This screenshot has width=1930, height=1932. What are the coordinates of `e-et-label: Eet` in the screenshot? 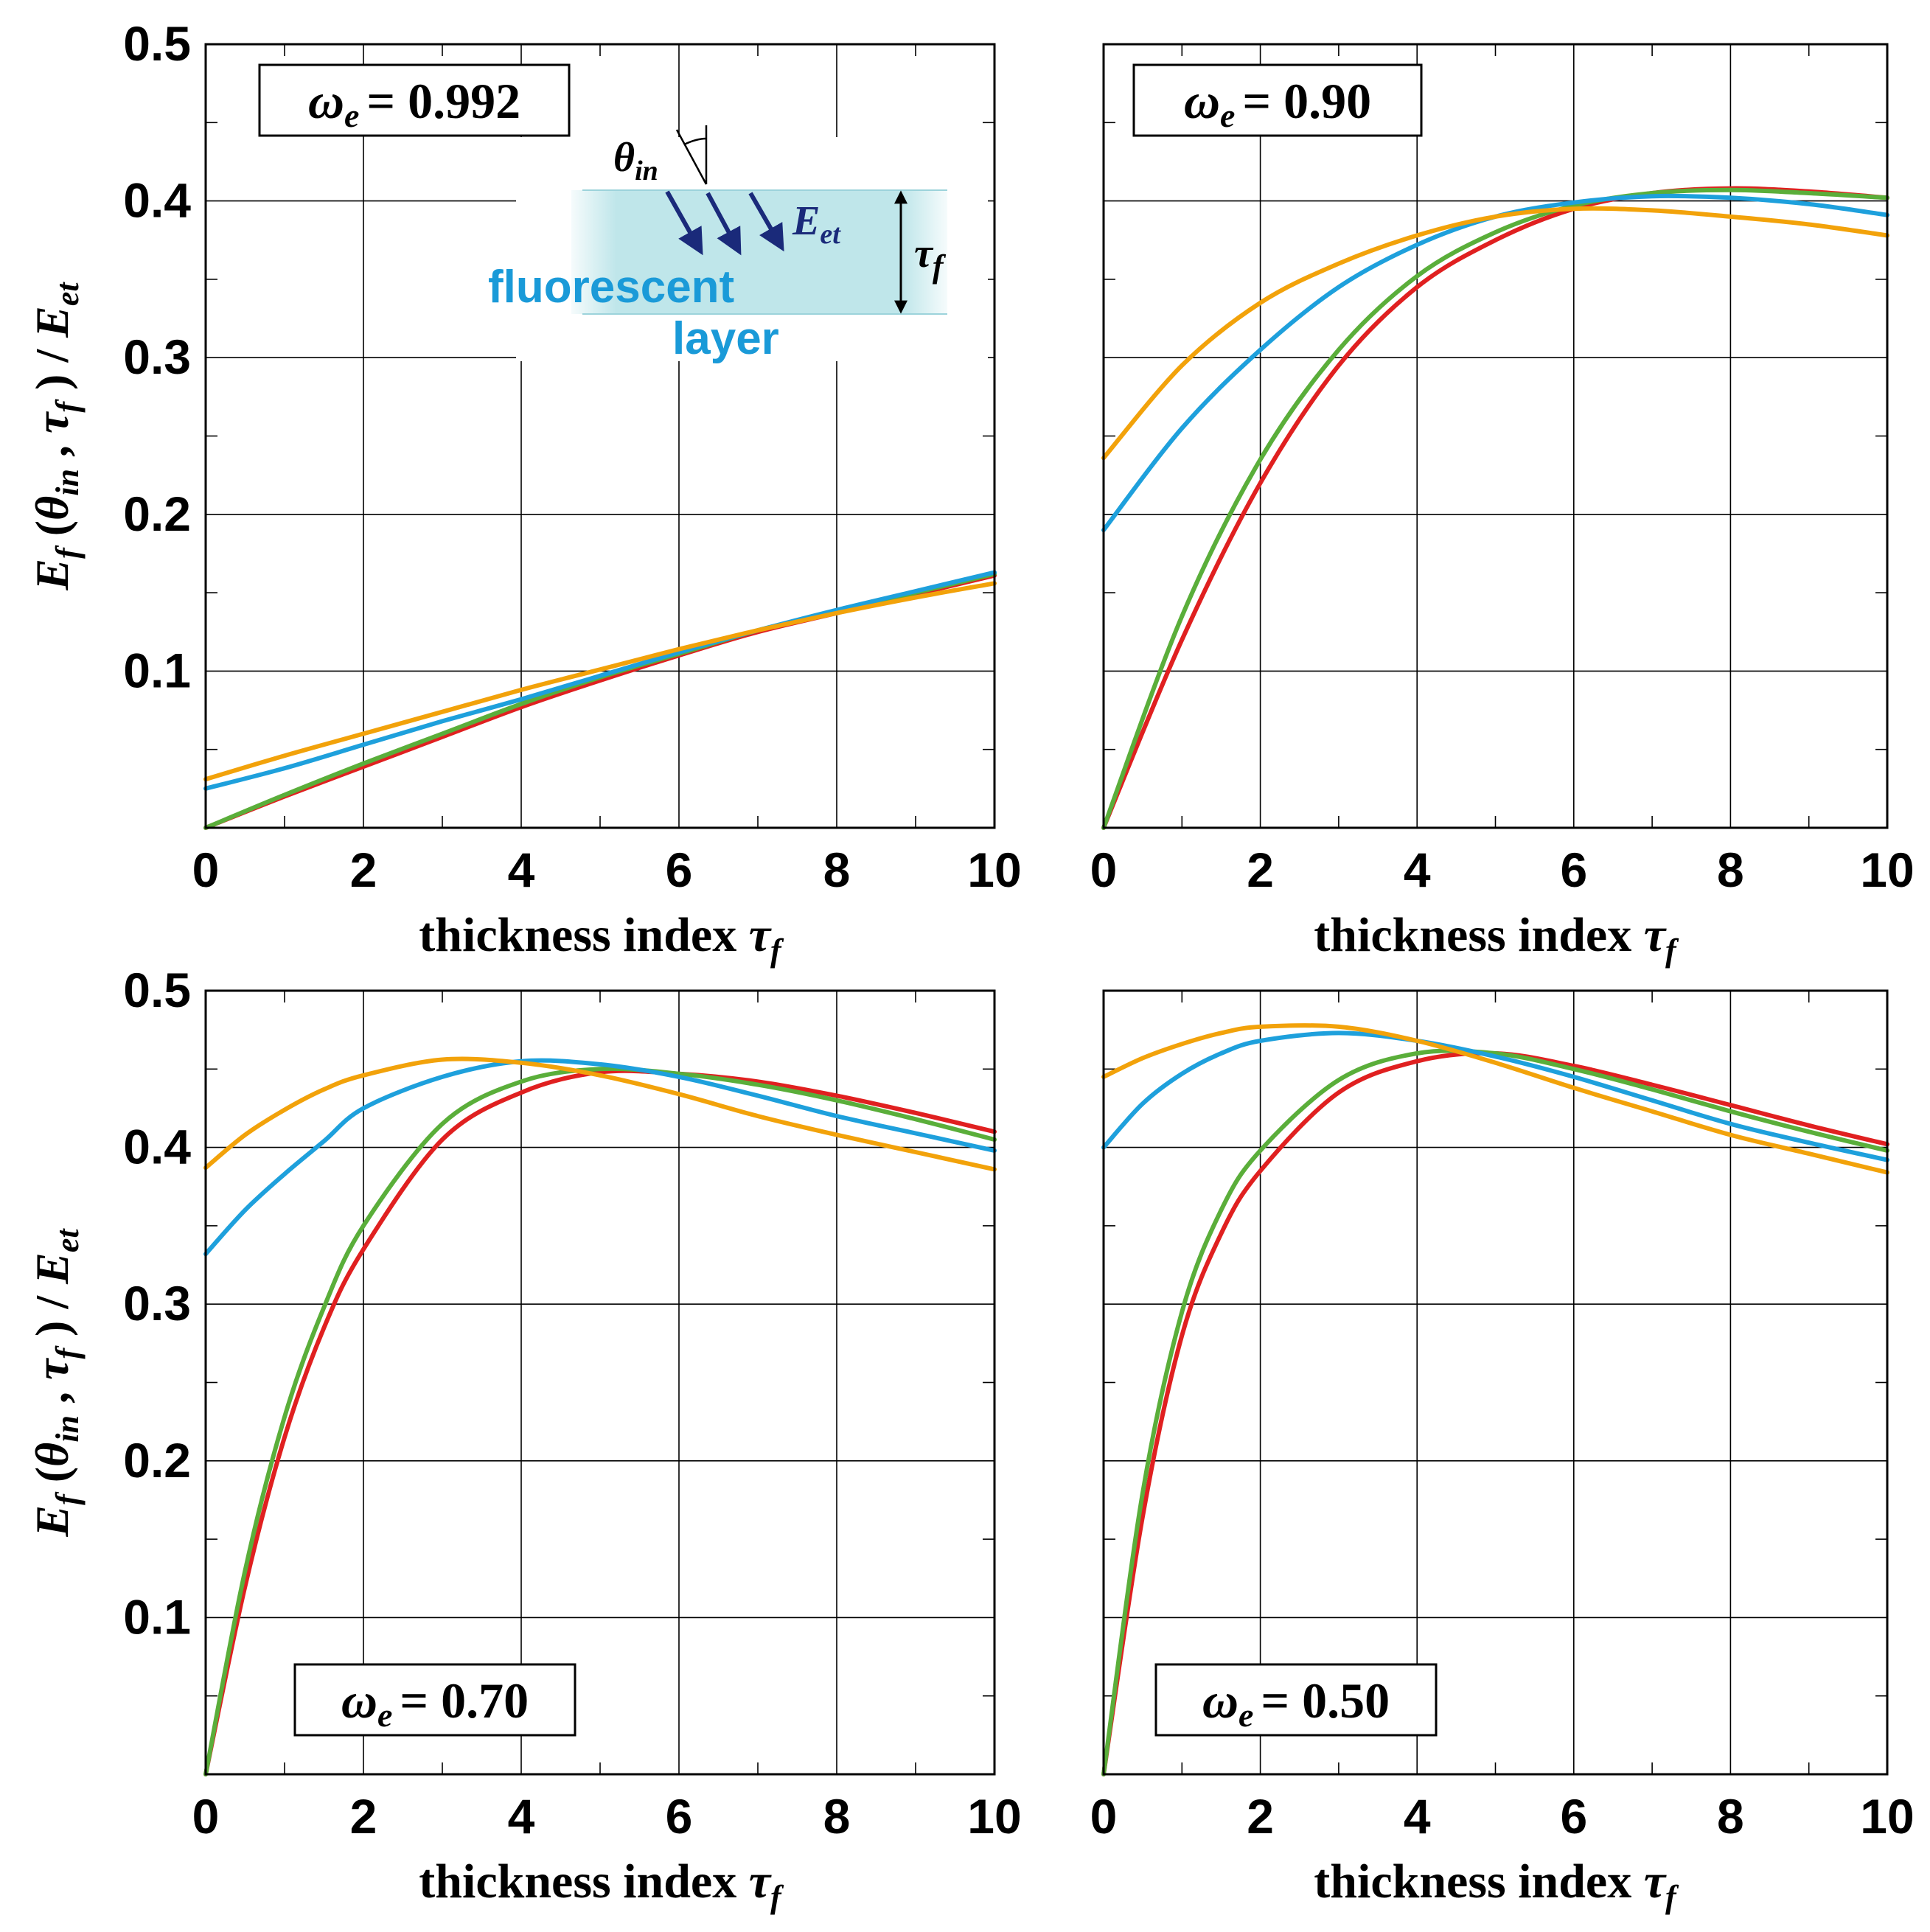 It's located at (816, 224).